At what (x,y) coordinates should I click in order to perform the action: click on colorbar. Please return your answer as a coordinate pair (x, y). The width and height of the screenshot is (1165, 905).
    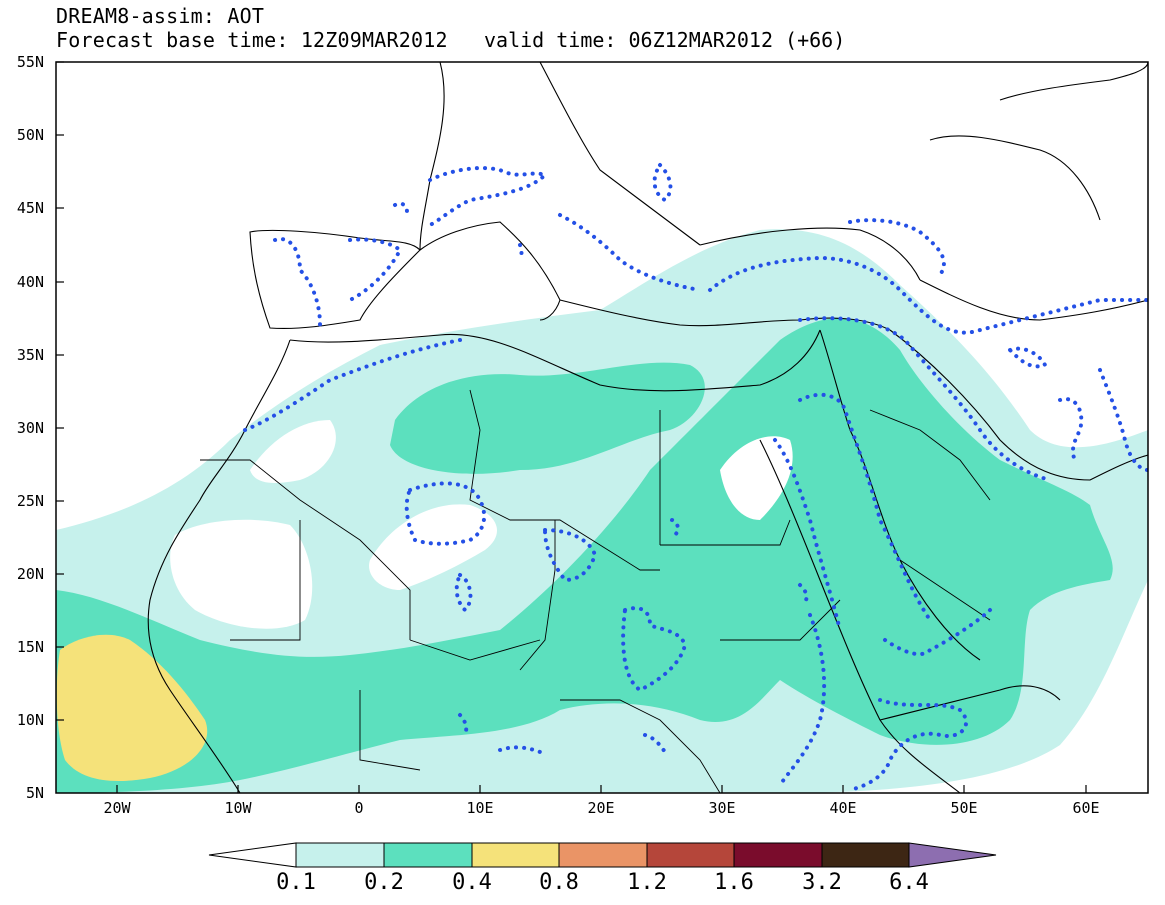
    Looking at the image, I should click on (602, 855).